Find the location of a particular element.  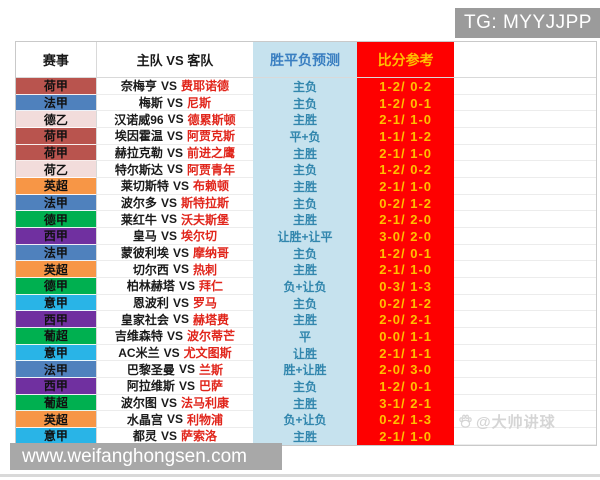

away-team-label: 尼斯 is located at coordinates (198, 103).